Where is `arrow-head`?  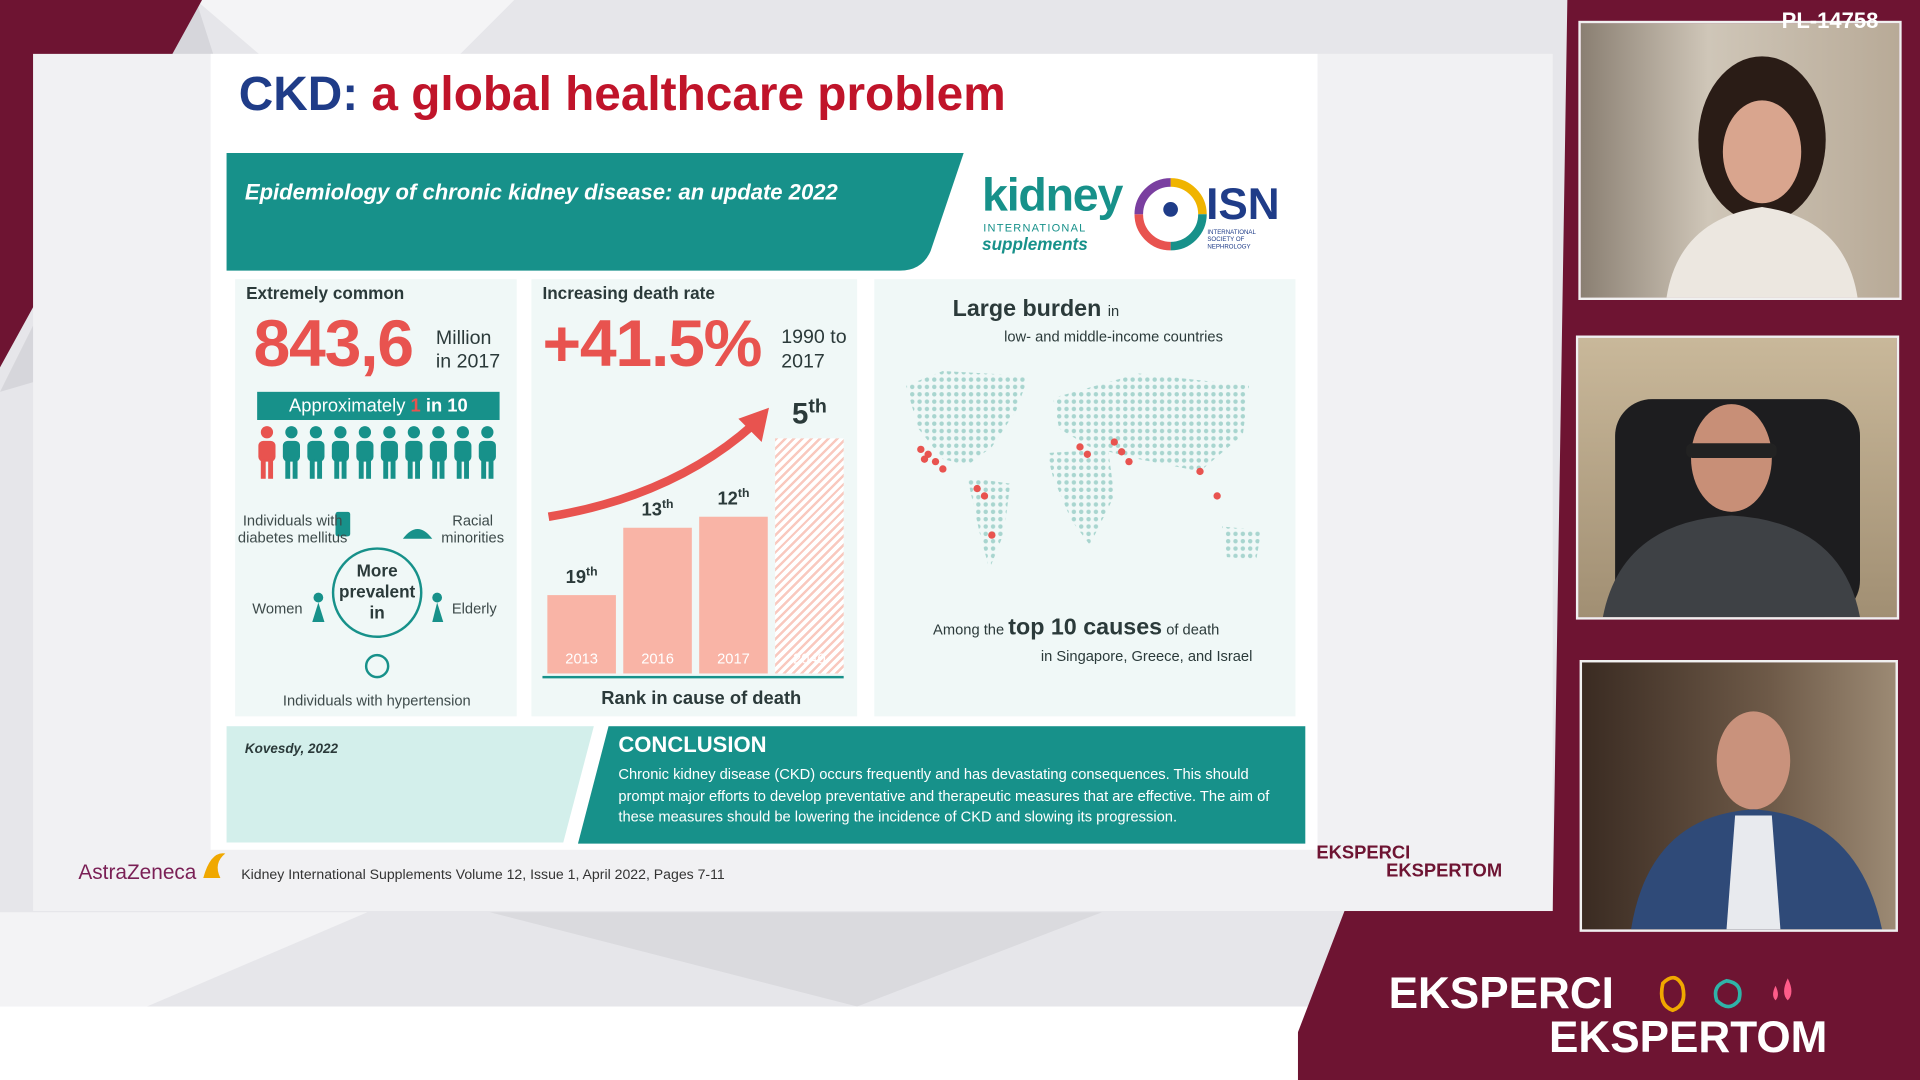
arrow-head is located at coordinates (753, 425).